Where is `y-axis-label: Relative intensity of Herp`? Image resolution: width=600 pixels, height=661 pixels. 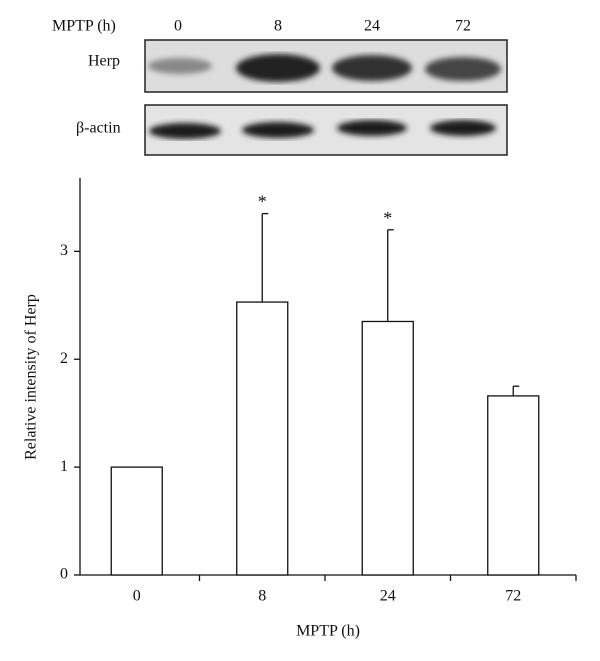 y-axis-label: Relative intensity of Herp is located at coordinates (31, 377).